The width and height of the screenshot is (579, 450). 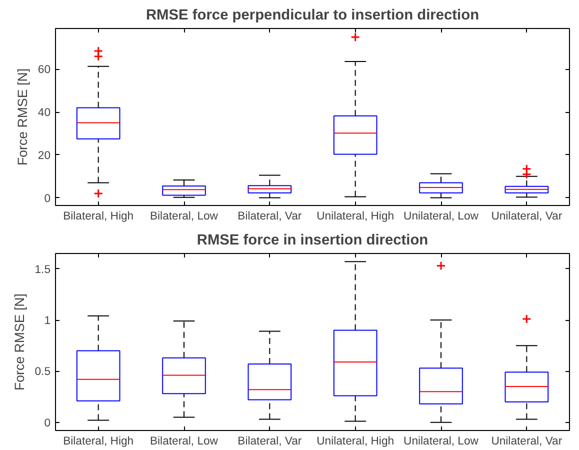 What do you see at coordinates (47, 321) in the screenshot?
I see `y-tick-label: 1` at bounding box center [47, 321].